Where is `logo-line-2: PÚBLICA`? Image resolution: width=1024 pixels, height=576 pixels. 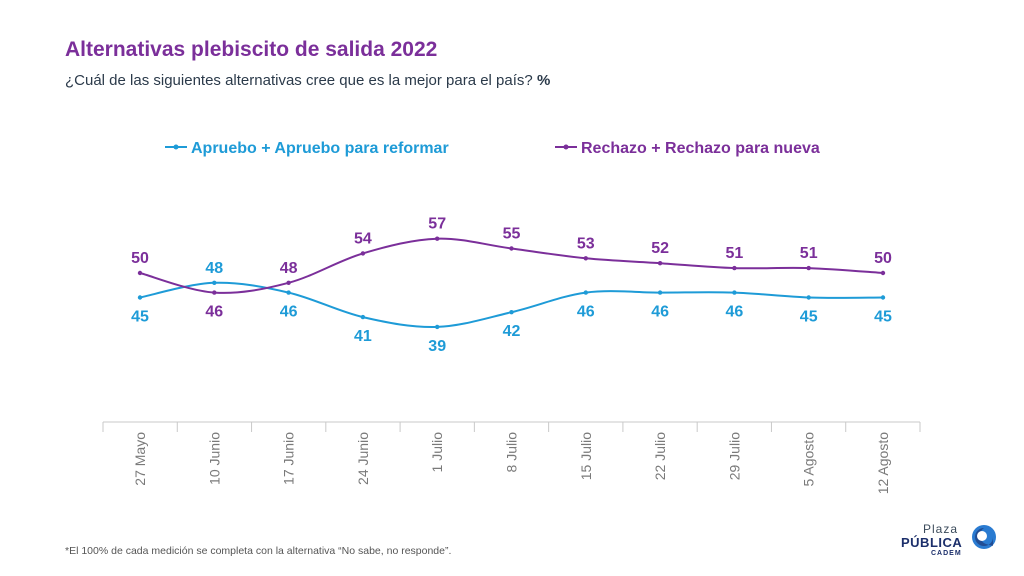
logo-line-2: PÚBLICA is located at coordinates (932, 542).